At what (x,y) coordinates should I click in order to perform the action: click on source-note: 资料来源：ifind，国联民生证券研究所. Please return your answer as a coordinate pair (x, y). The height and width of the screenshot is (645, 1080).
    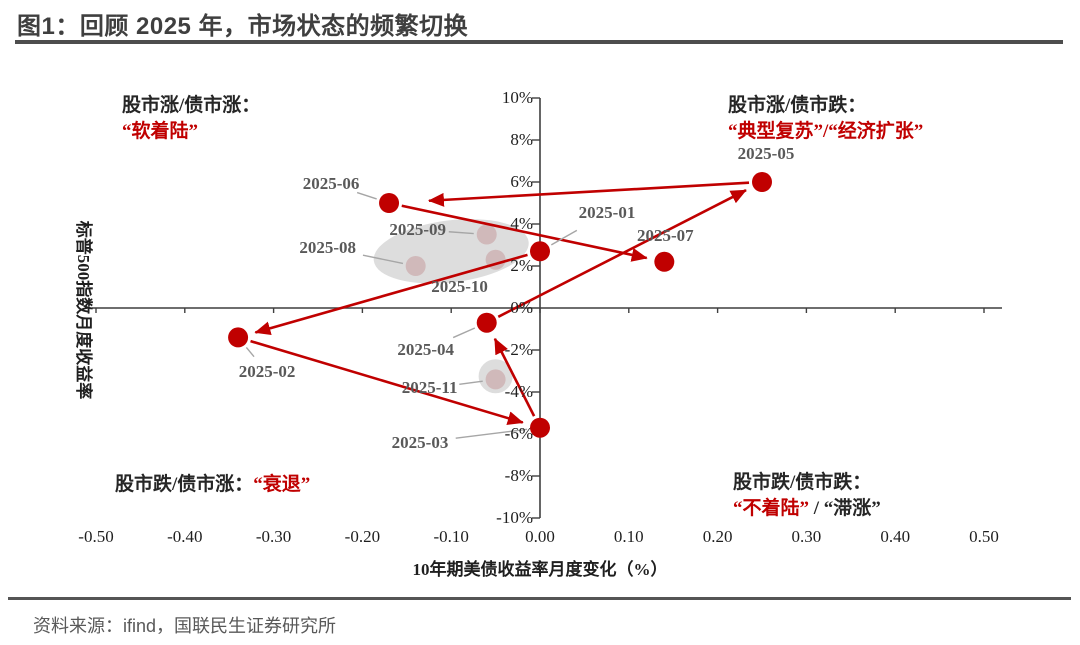
    Looking at the image, I should click on (185, 626).